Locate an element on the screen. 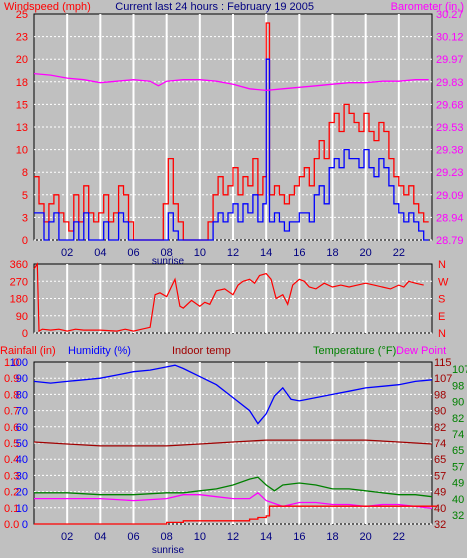  temperature-y-tick-label: 40 is located at coordinates (440, 509).